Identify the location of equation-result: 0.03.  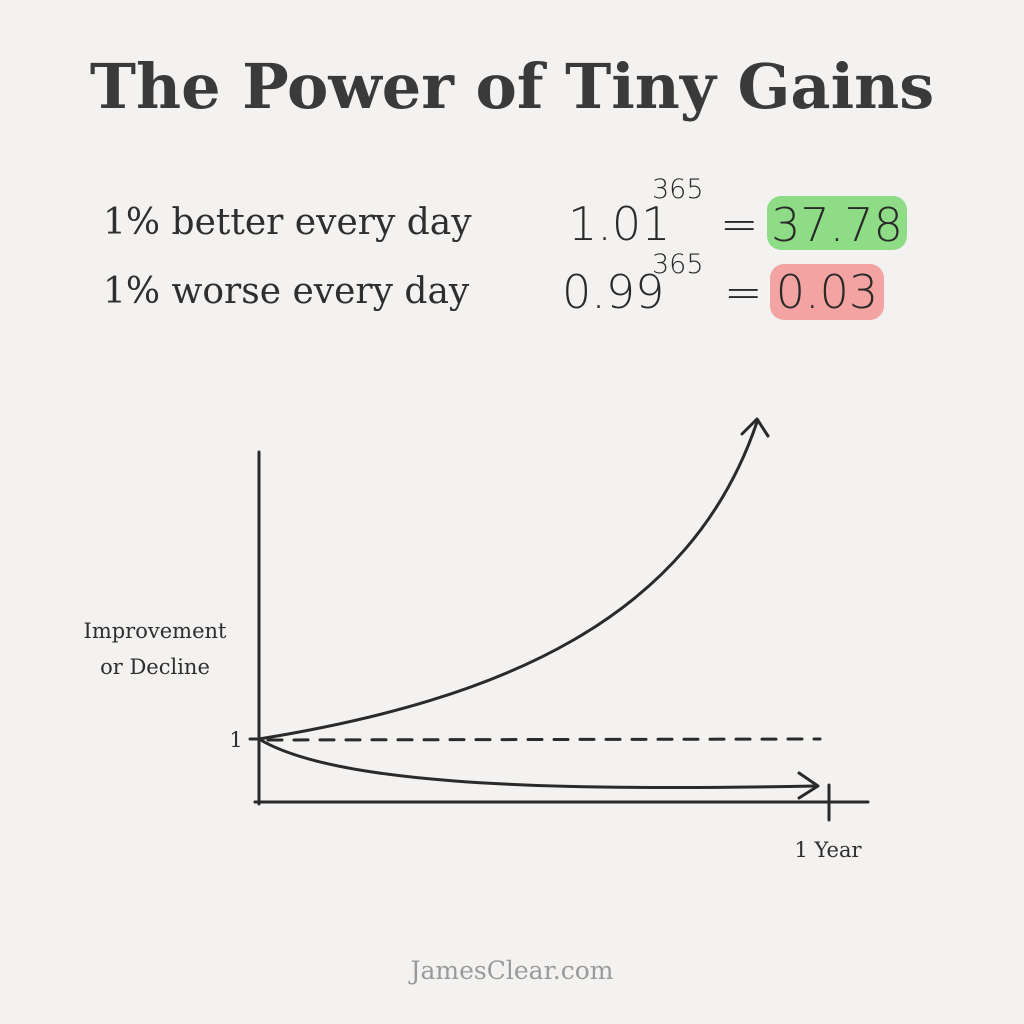
(827, 292).